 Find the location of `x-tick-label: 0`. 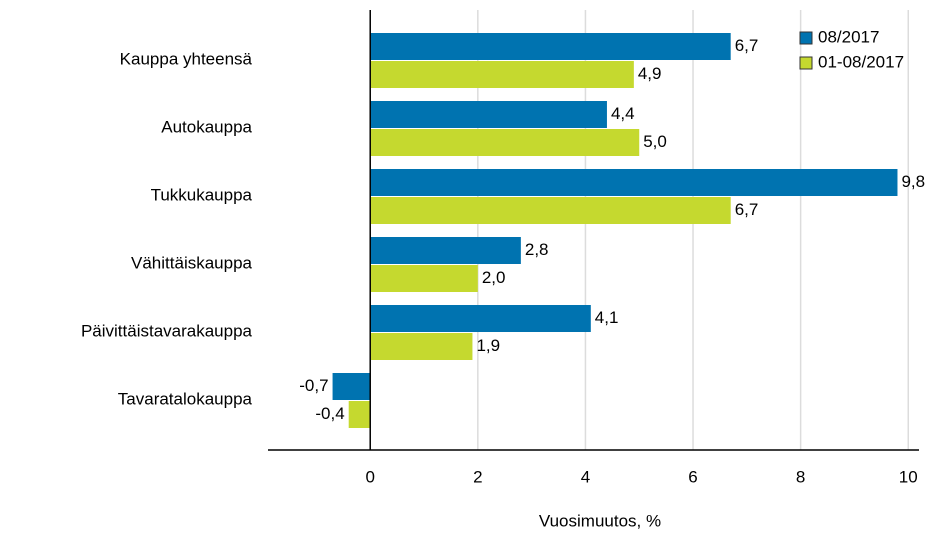

x-tick-label: 0 is located at coordinates (369, 476).